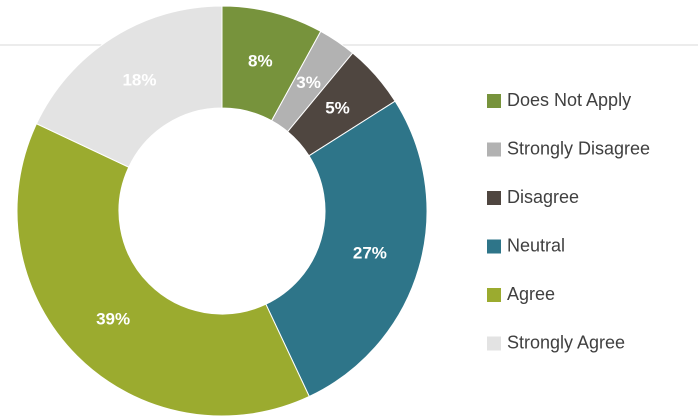 This screenshot has height=419, width=698. What do you see at coordinates (308, 82) in the screenshot?
I see `value-label: 3%` at bounding box center [308, 82].